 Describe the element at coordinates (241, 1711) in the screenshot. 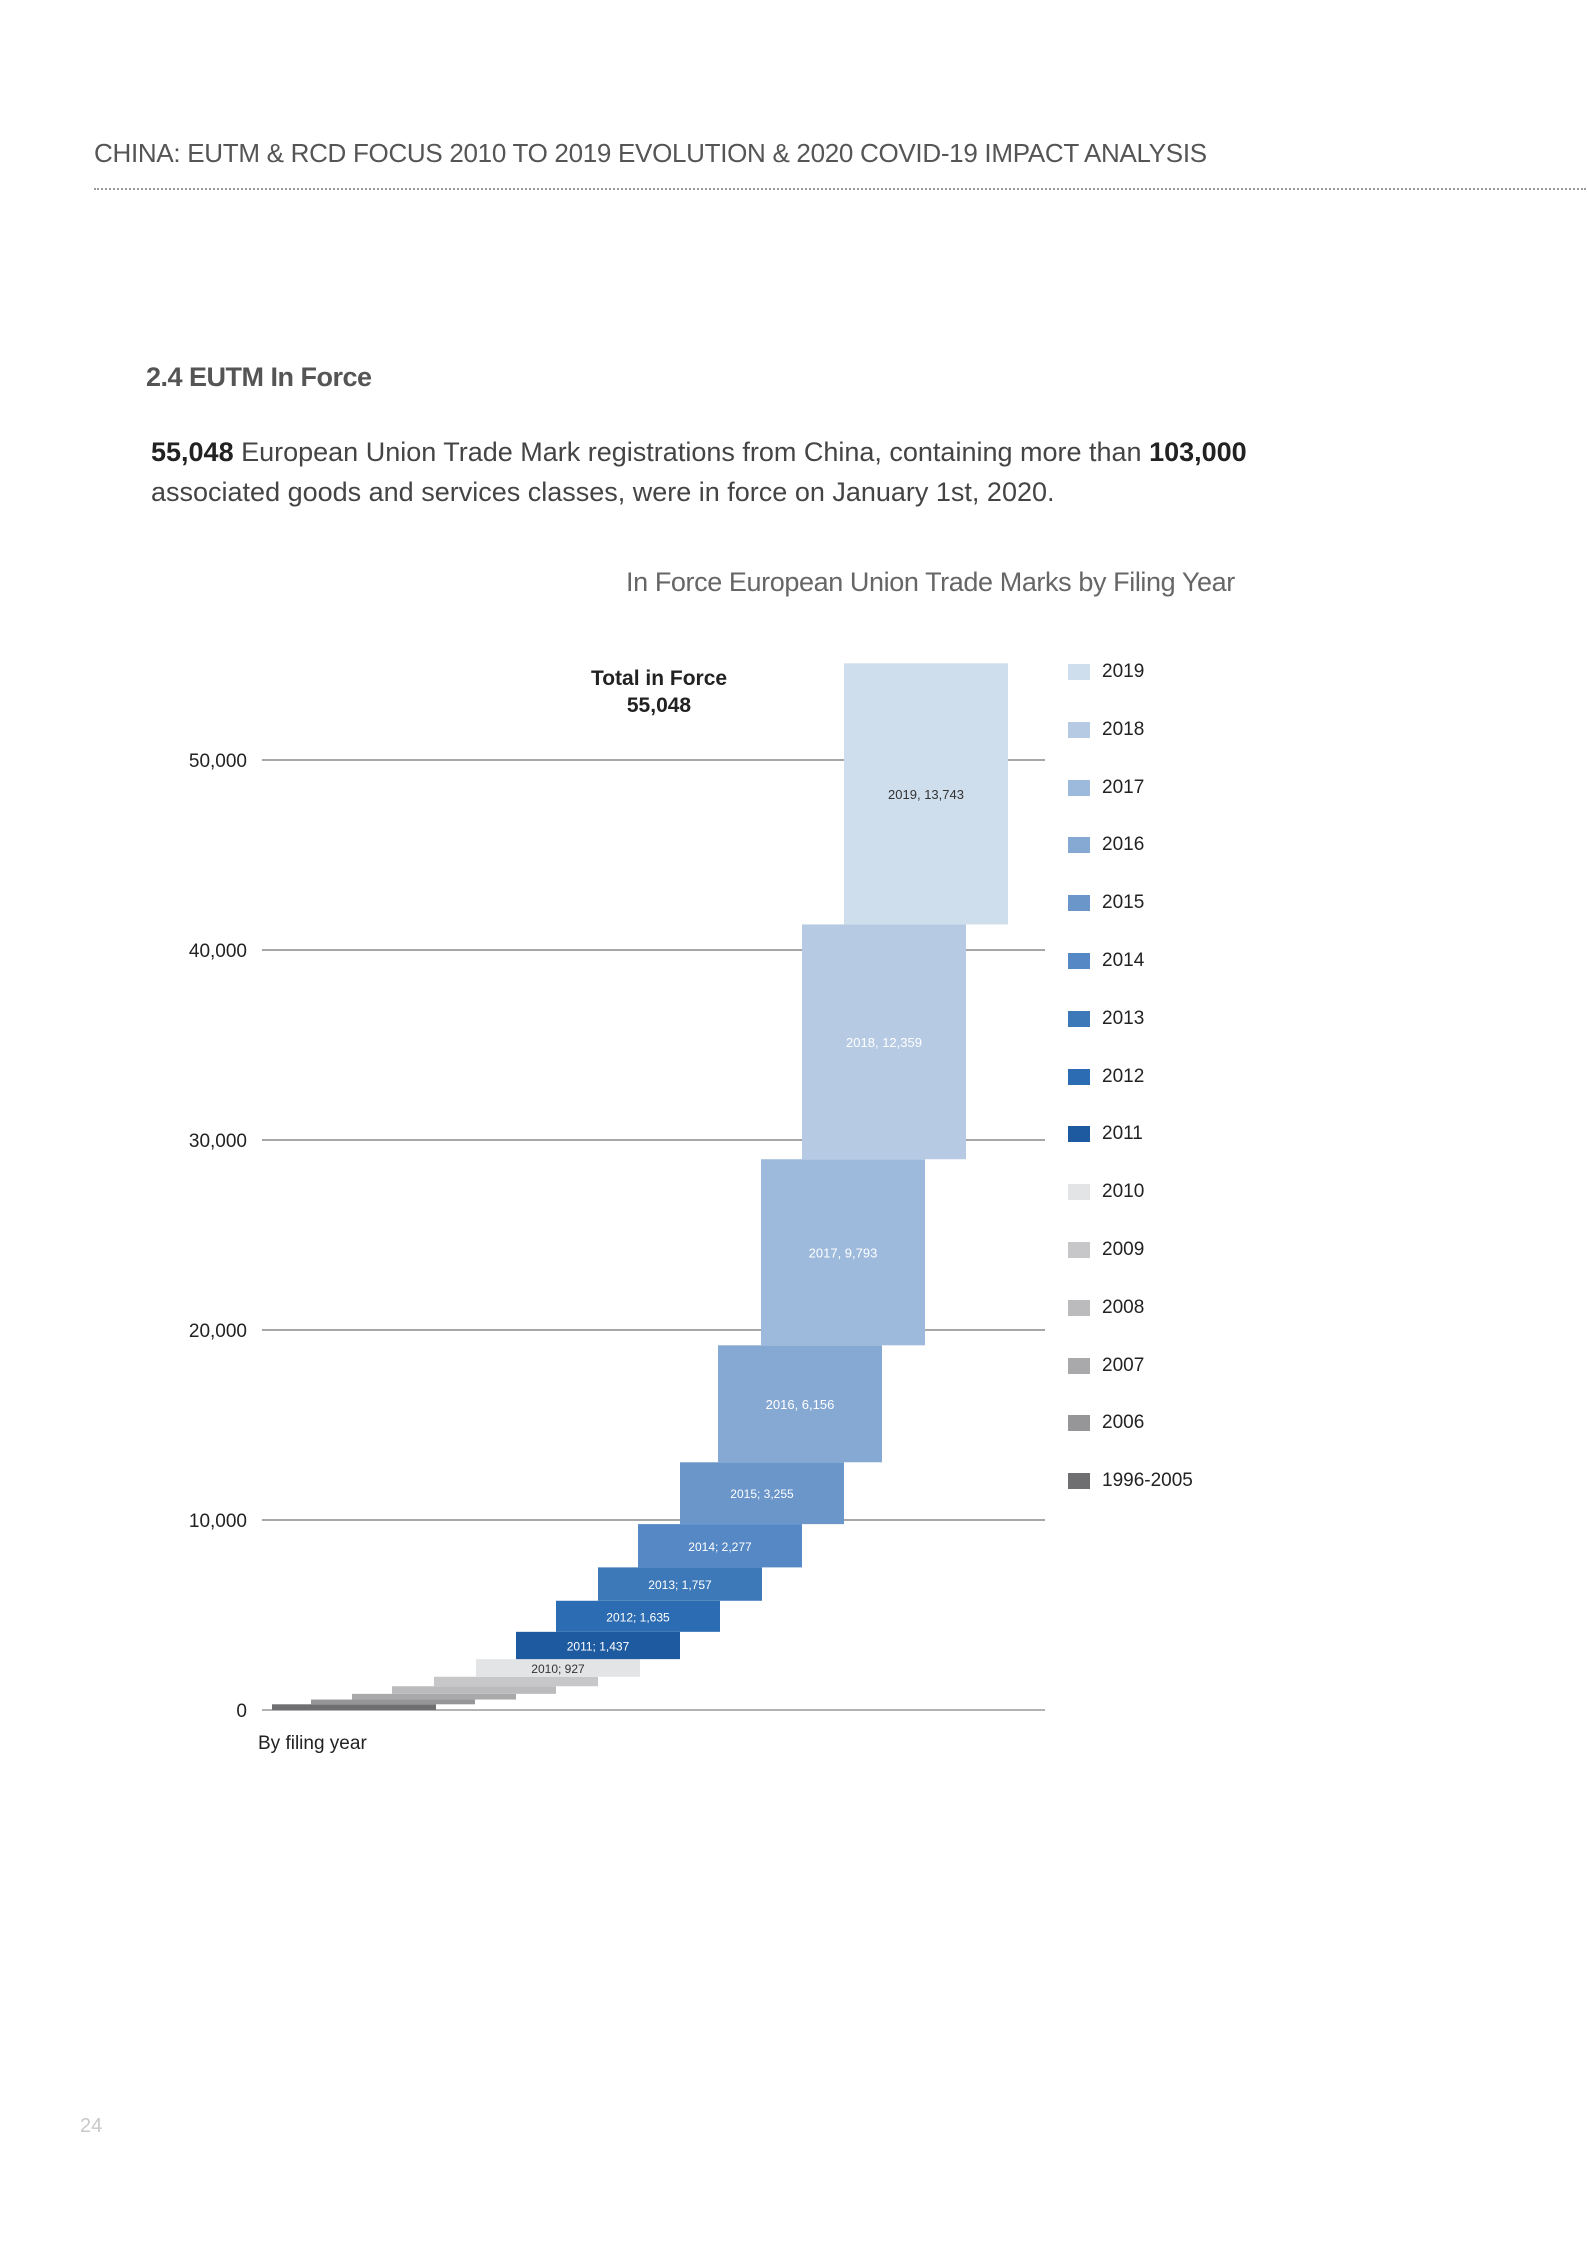

I see `y-tick-label: 0` at that location.